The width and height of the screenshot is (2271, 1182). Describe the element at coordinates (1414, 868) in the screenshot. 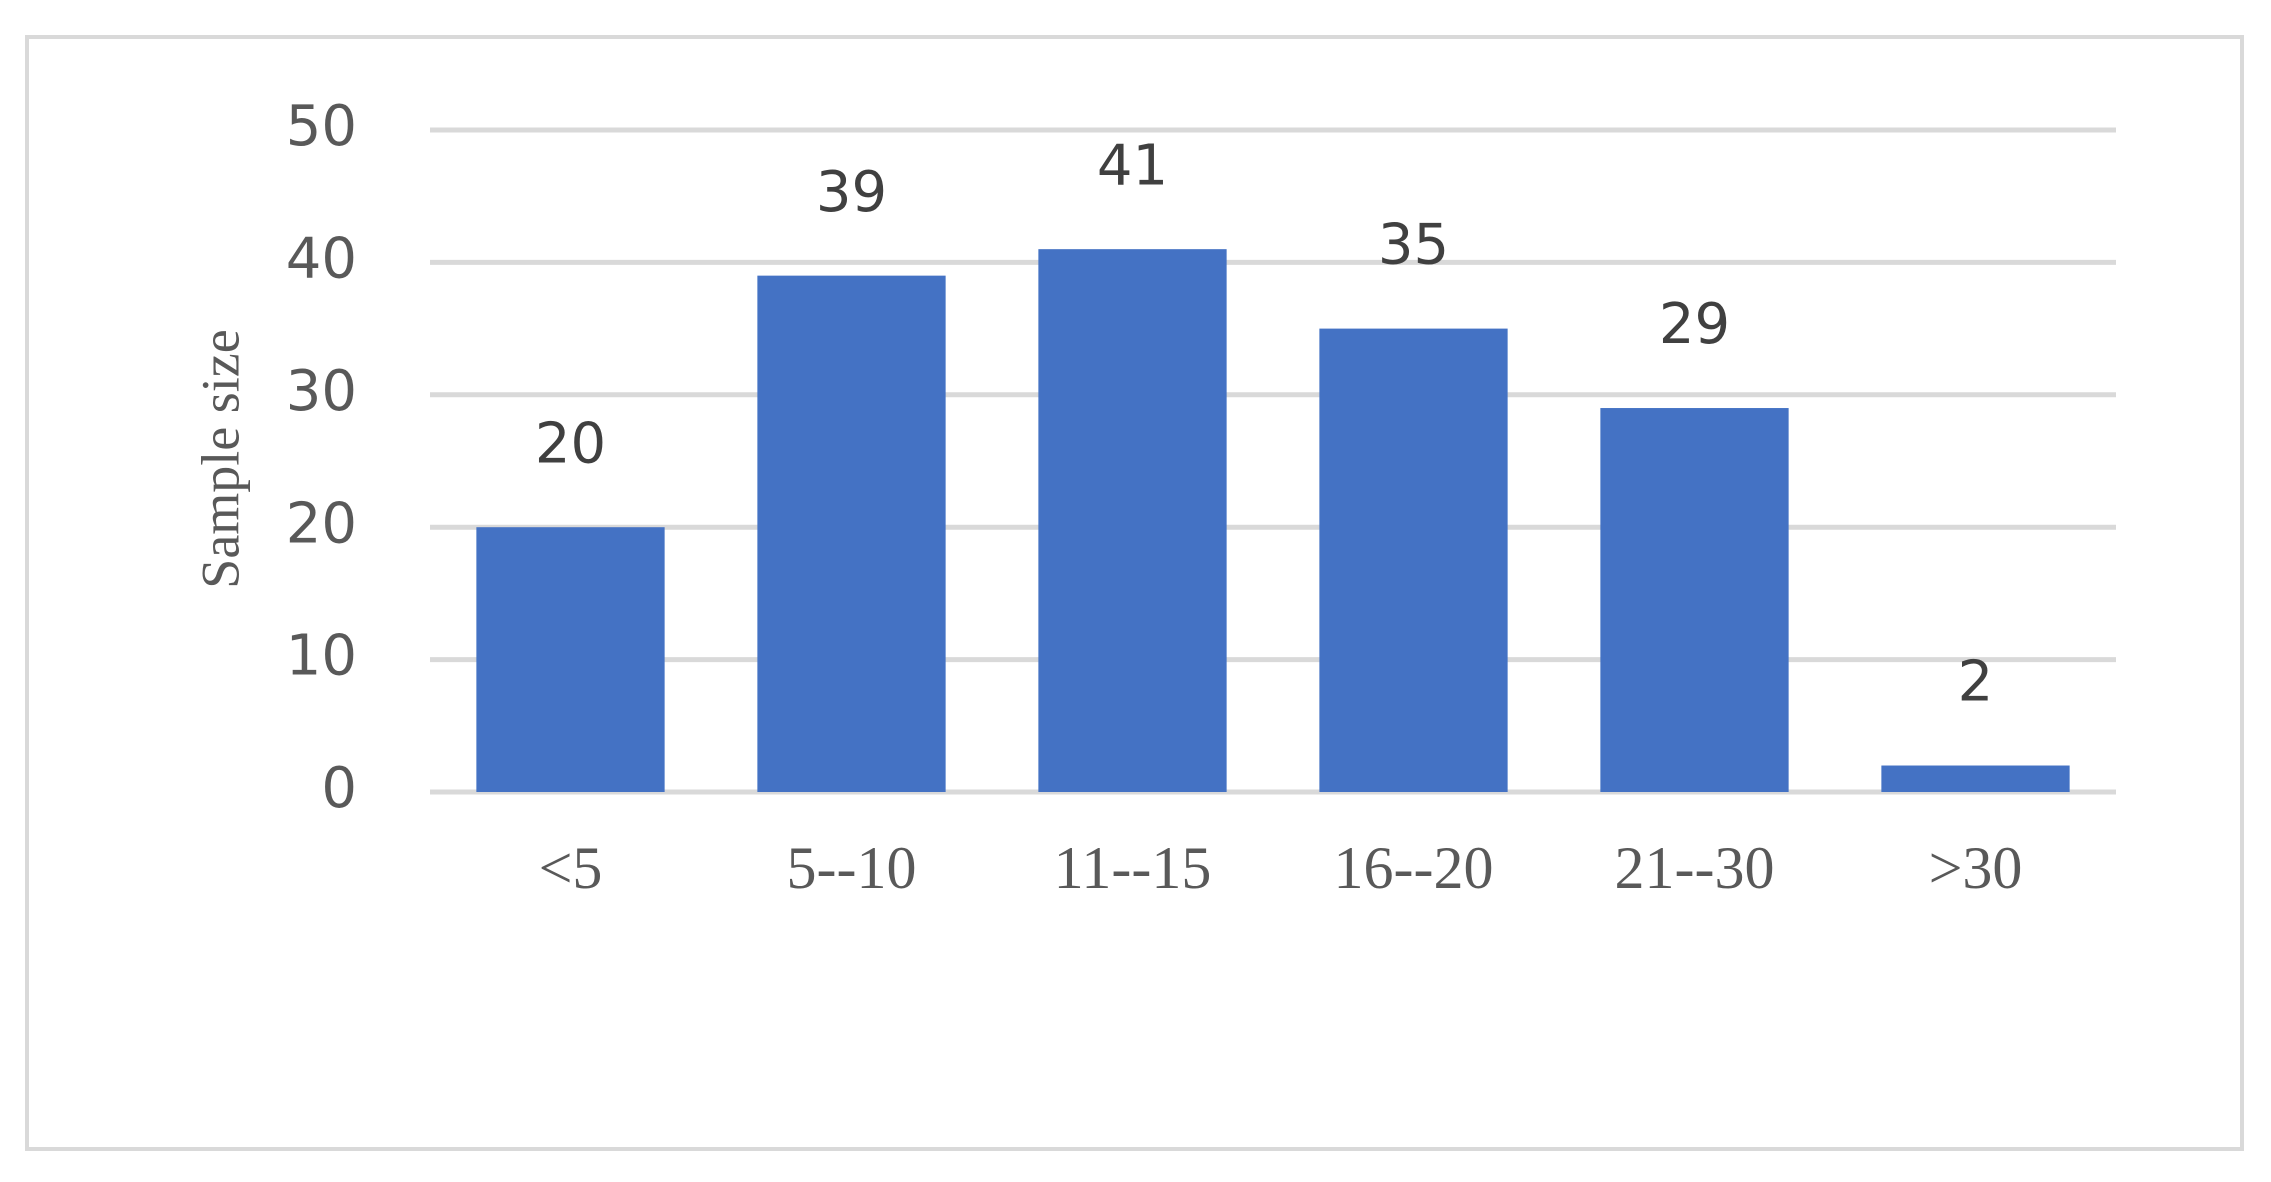

I see `x-tick-label: 16--20` at that location.